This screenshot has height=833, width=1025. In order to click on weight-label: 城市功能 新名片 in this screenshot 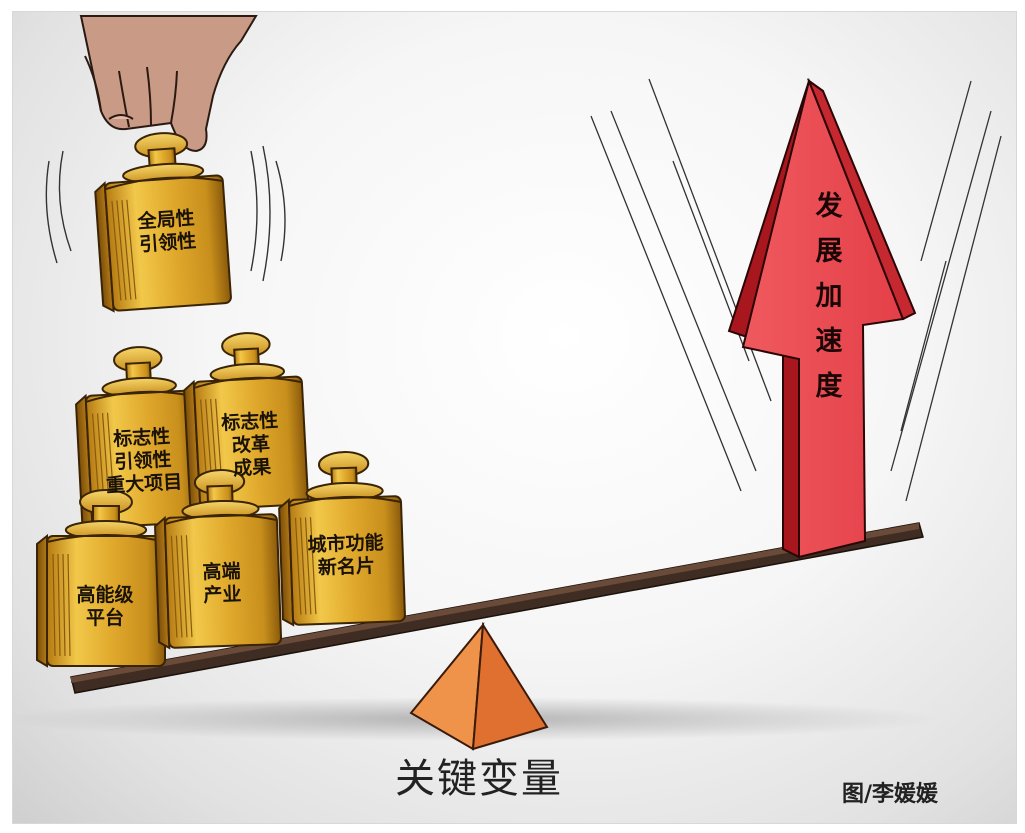, I will do `click(345, 555)`.